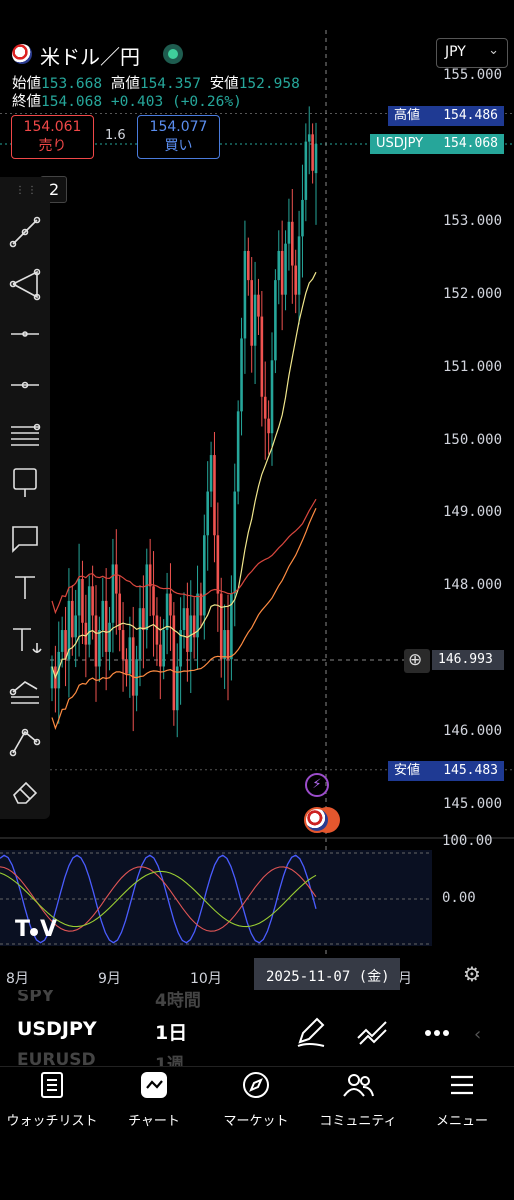  What do you see at coordinates (115, 135) in the screenshot?
I see `spread-value: 1.6` at bounding box center [115, 135].